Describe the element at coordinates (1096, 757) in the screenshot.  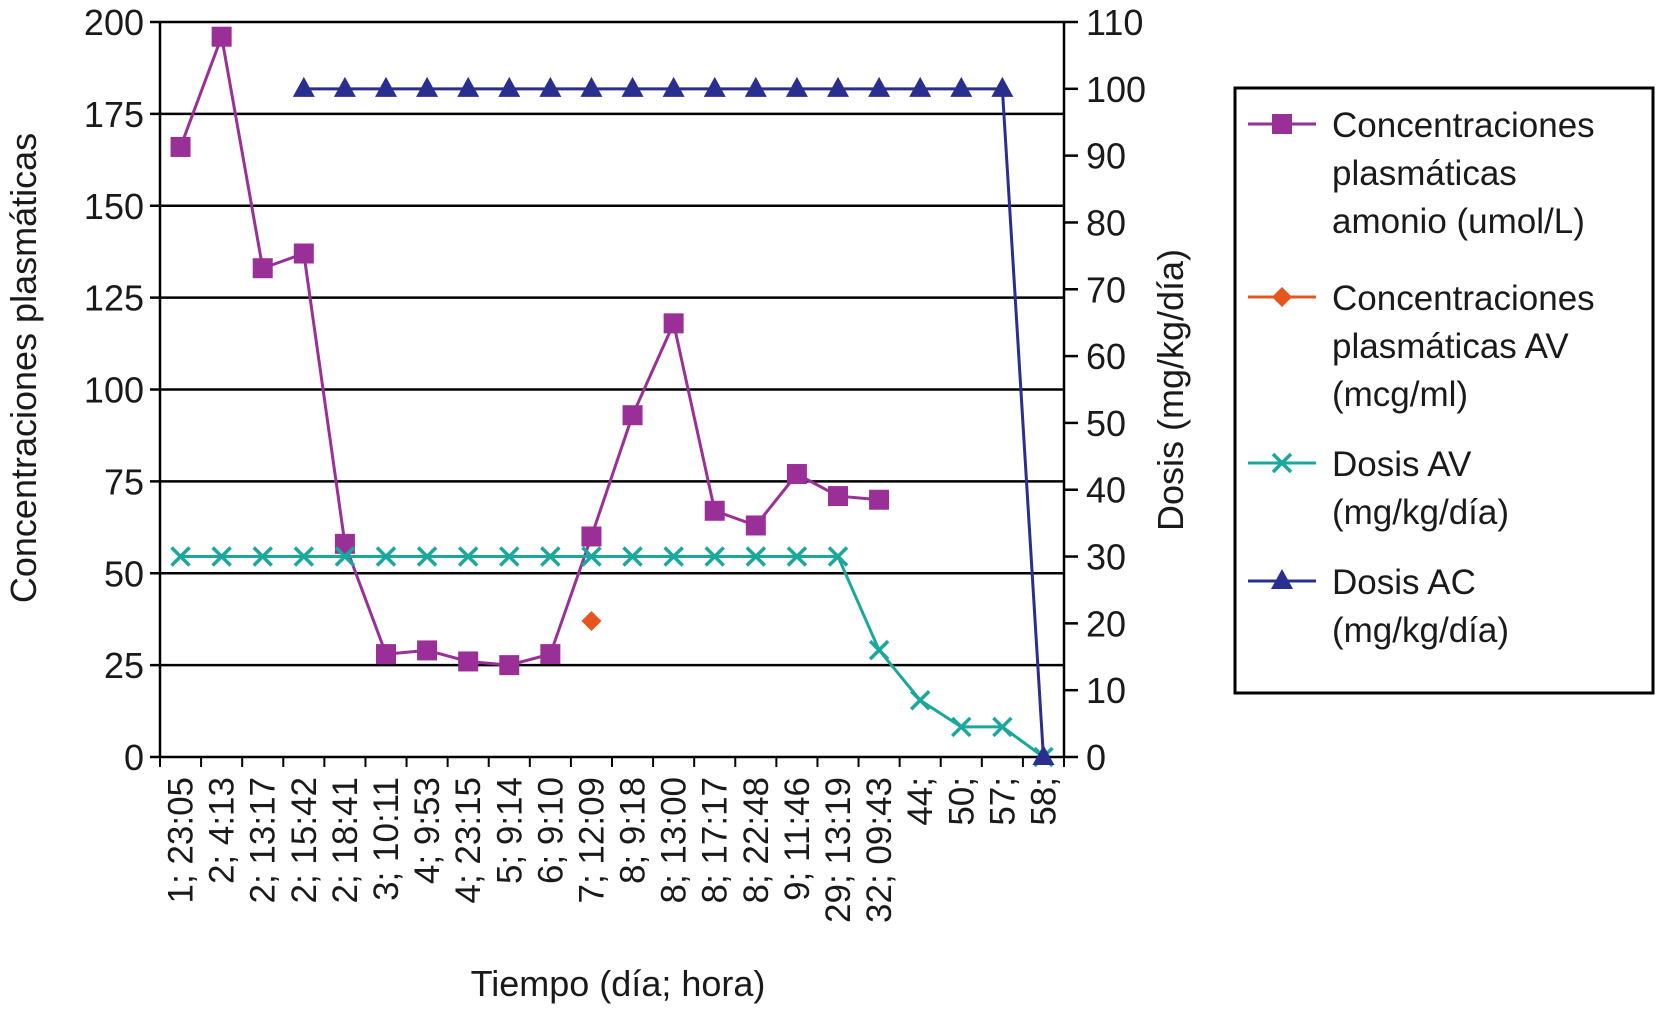
I see `right-tick-label: 0` at that location.